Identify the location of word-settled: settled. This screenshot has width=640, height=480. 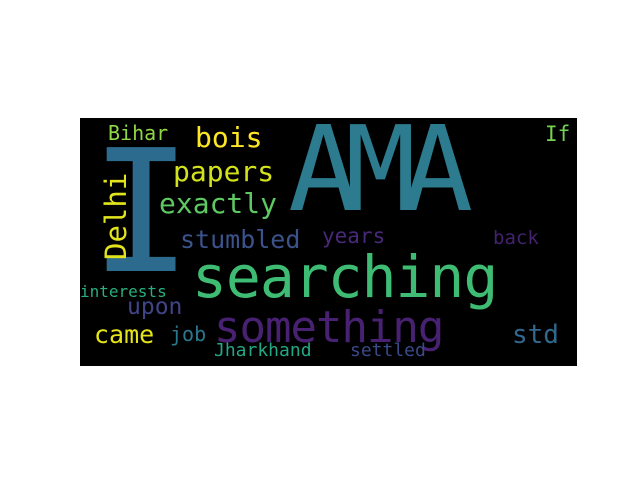
(388, 350).